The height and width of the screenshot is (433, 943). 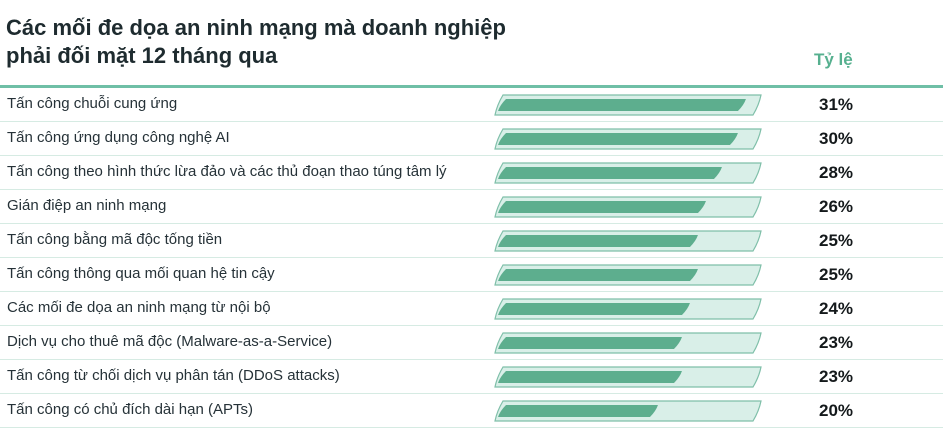 I want to click on value-label: 24%, so click(x=836, y=308).